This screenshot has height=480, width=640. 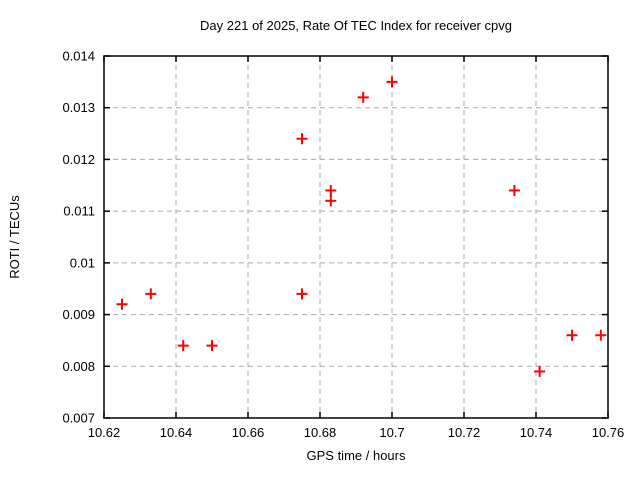 I want to click on x-tick-label: 10.76, so click(x=608, y=432).